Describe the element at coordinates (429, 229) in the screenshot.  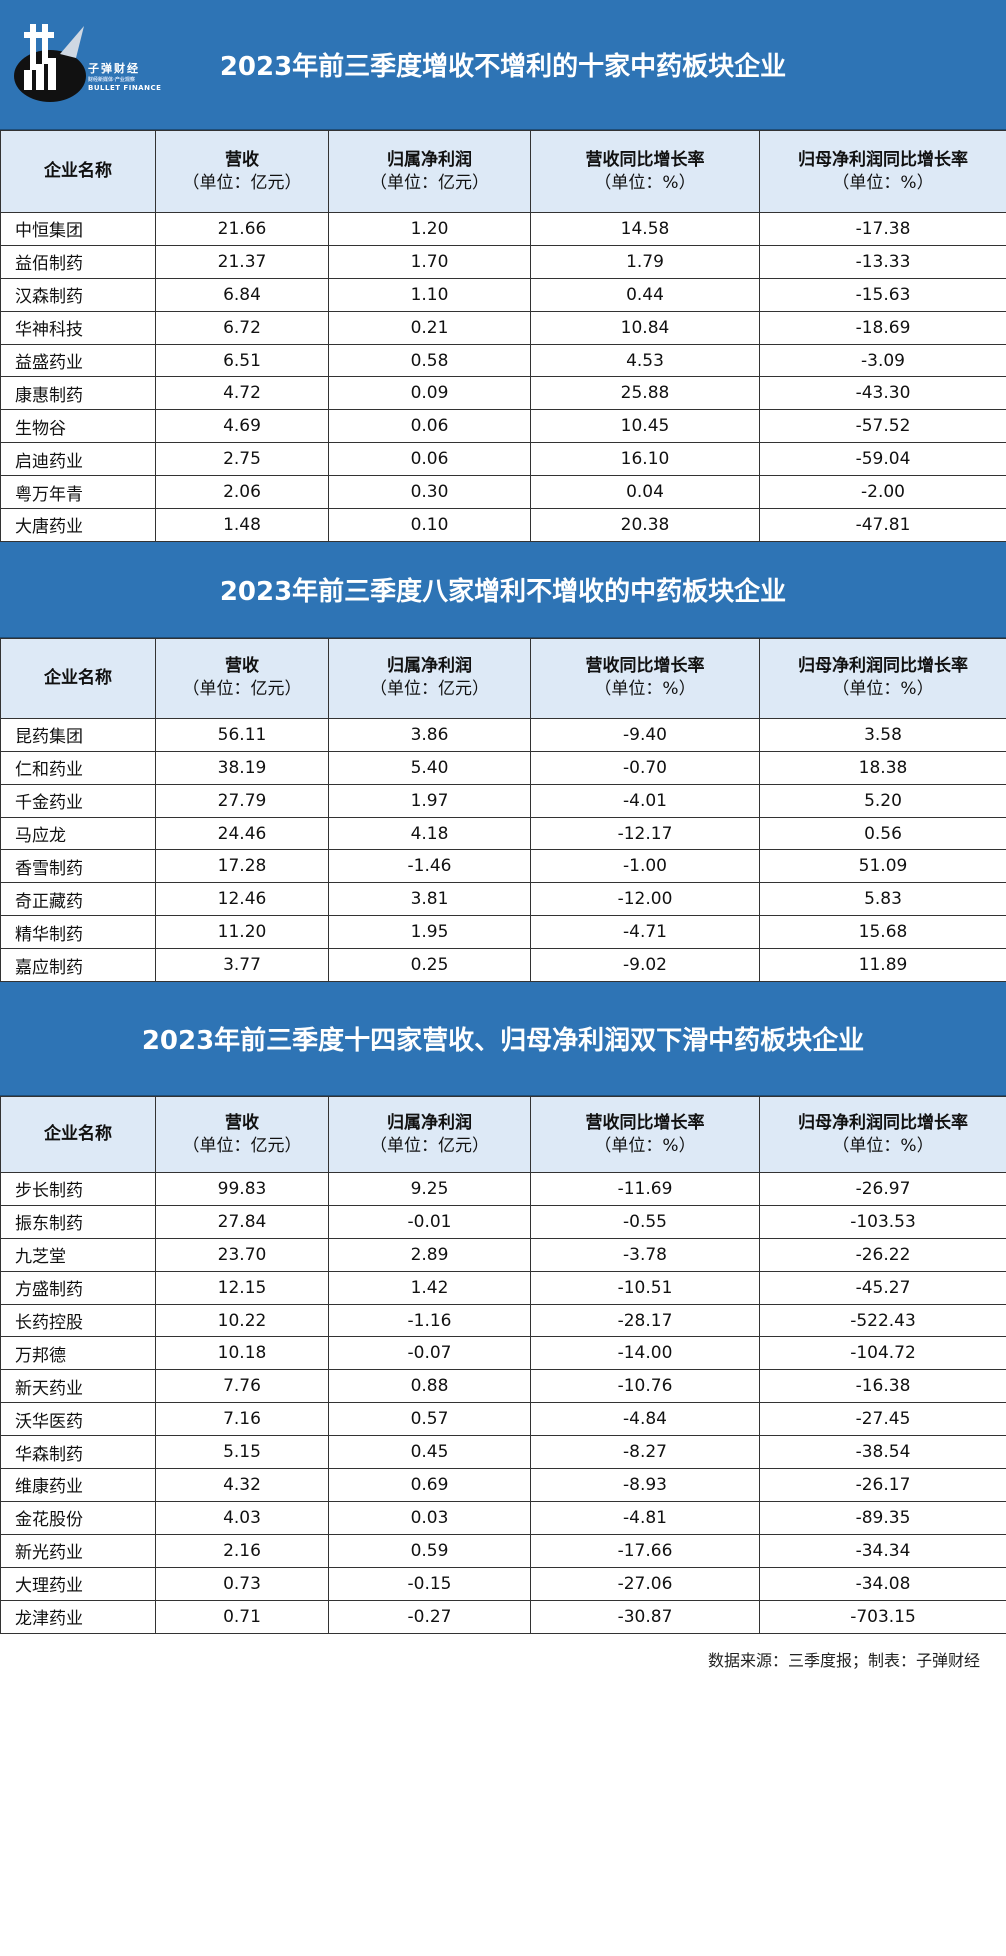
I see `net-profit-cell: 1.20` at that location.